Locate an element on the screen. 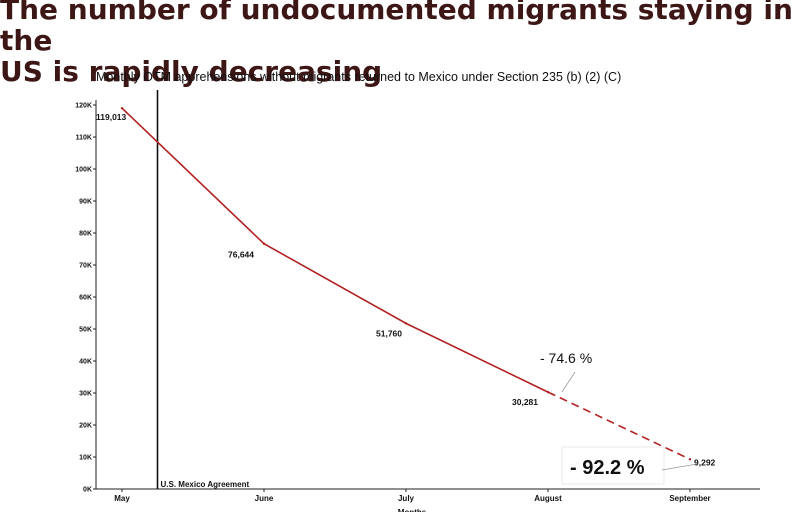 This screenshot has height=512, width=800. data-label: 119,013 is located at coordinates (111, 117).